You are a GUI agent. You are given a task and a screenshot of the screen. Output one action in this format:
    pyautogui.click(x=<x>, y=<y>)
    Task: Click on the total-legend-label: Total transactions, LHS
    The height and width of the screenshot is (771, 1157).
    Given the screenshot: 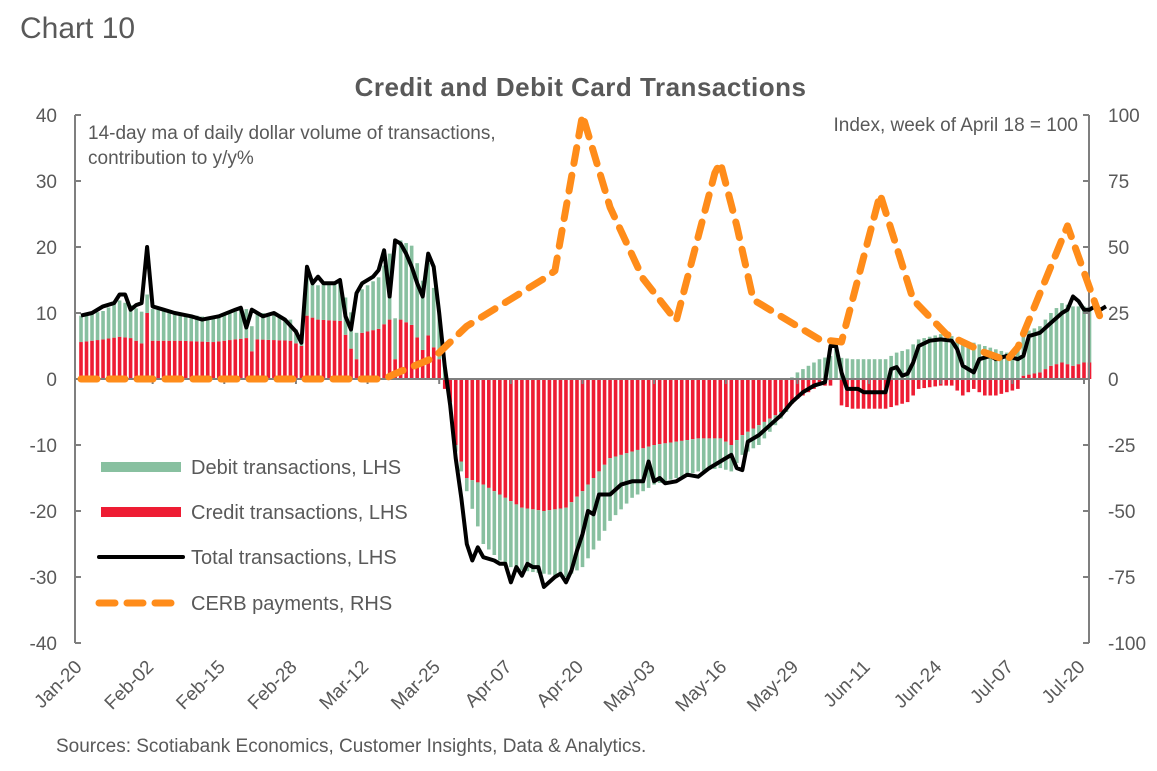 What is the action you would take?
    pyautogui.click(x=294, y=558)
    